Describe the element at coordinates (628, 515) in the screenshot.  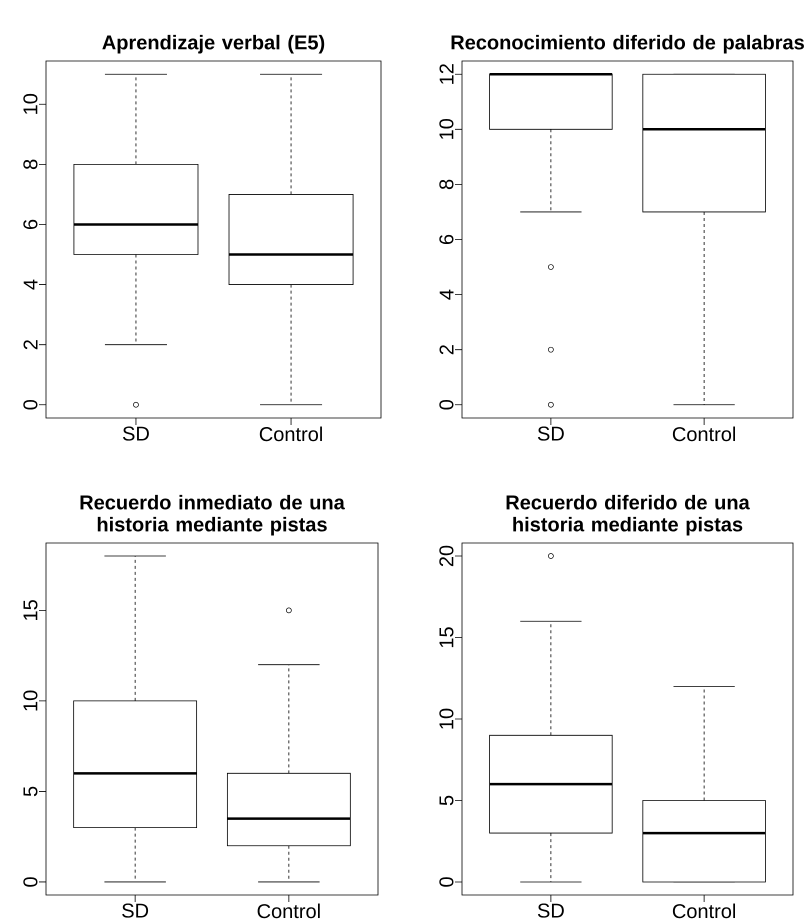
I see `chart-title: Recuerdo diferido de una historia mediante pistas` at that location.